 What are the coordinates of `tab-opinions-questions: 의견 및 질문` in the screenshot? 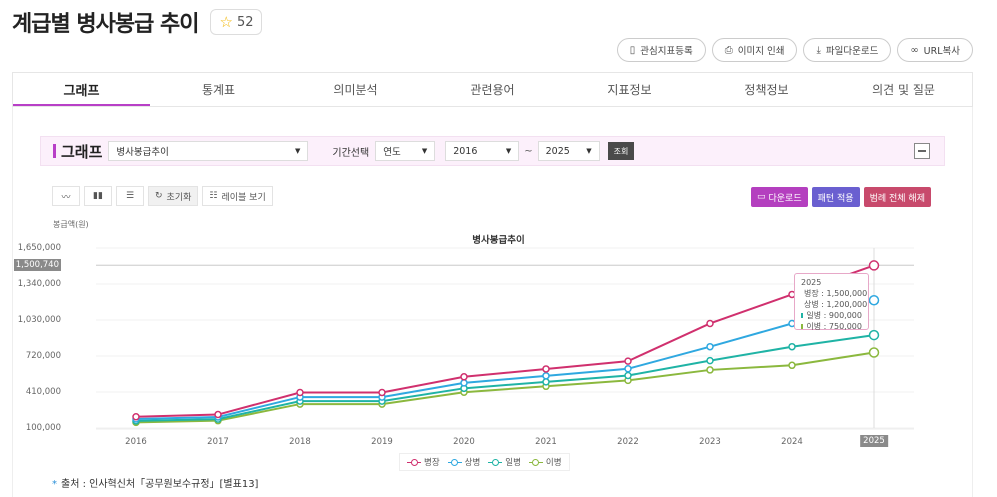 It's located at (903, 90).